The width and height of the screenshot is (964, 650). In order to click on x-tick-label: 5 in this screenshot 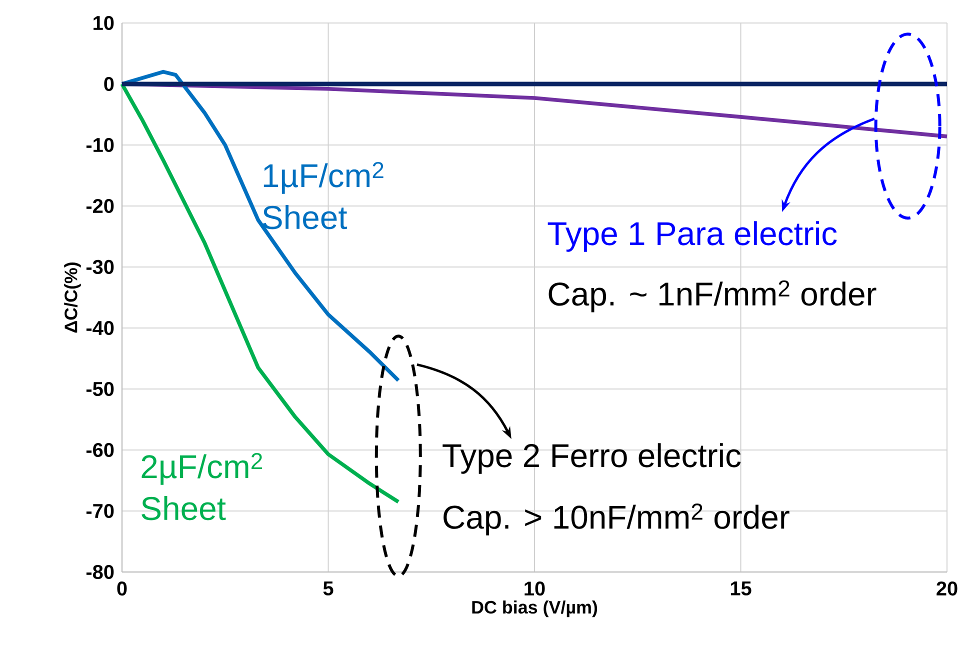, I will do `click(328, 589)`.